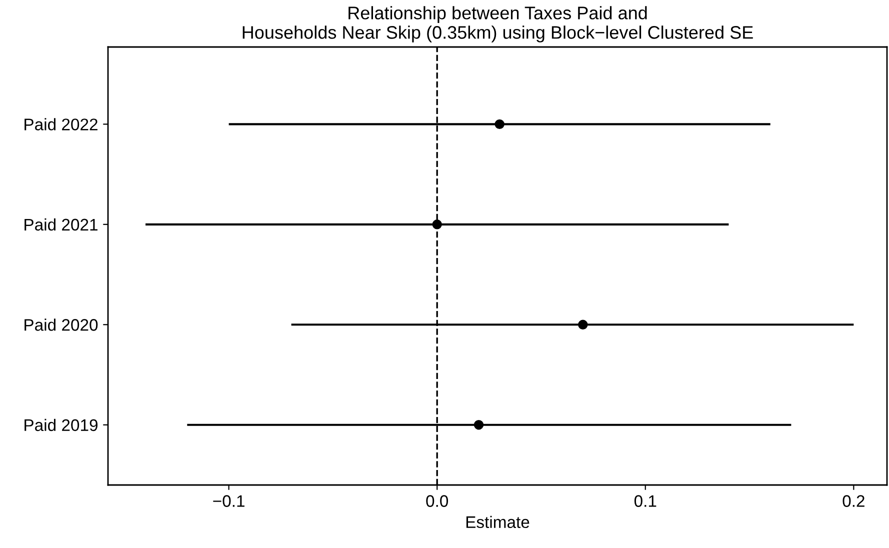  What do you see at coordinates (61, 324) in the screenshot?
I see `y-tick-label: Paid 2020` at bounding box center [61, 324].